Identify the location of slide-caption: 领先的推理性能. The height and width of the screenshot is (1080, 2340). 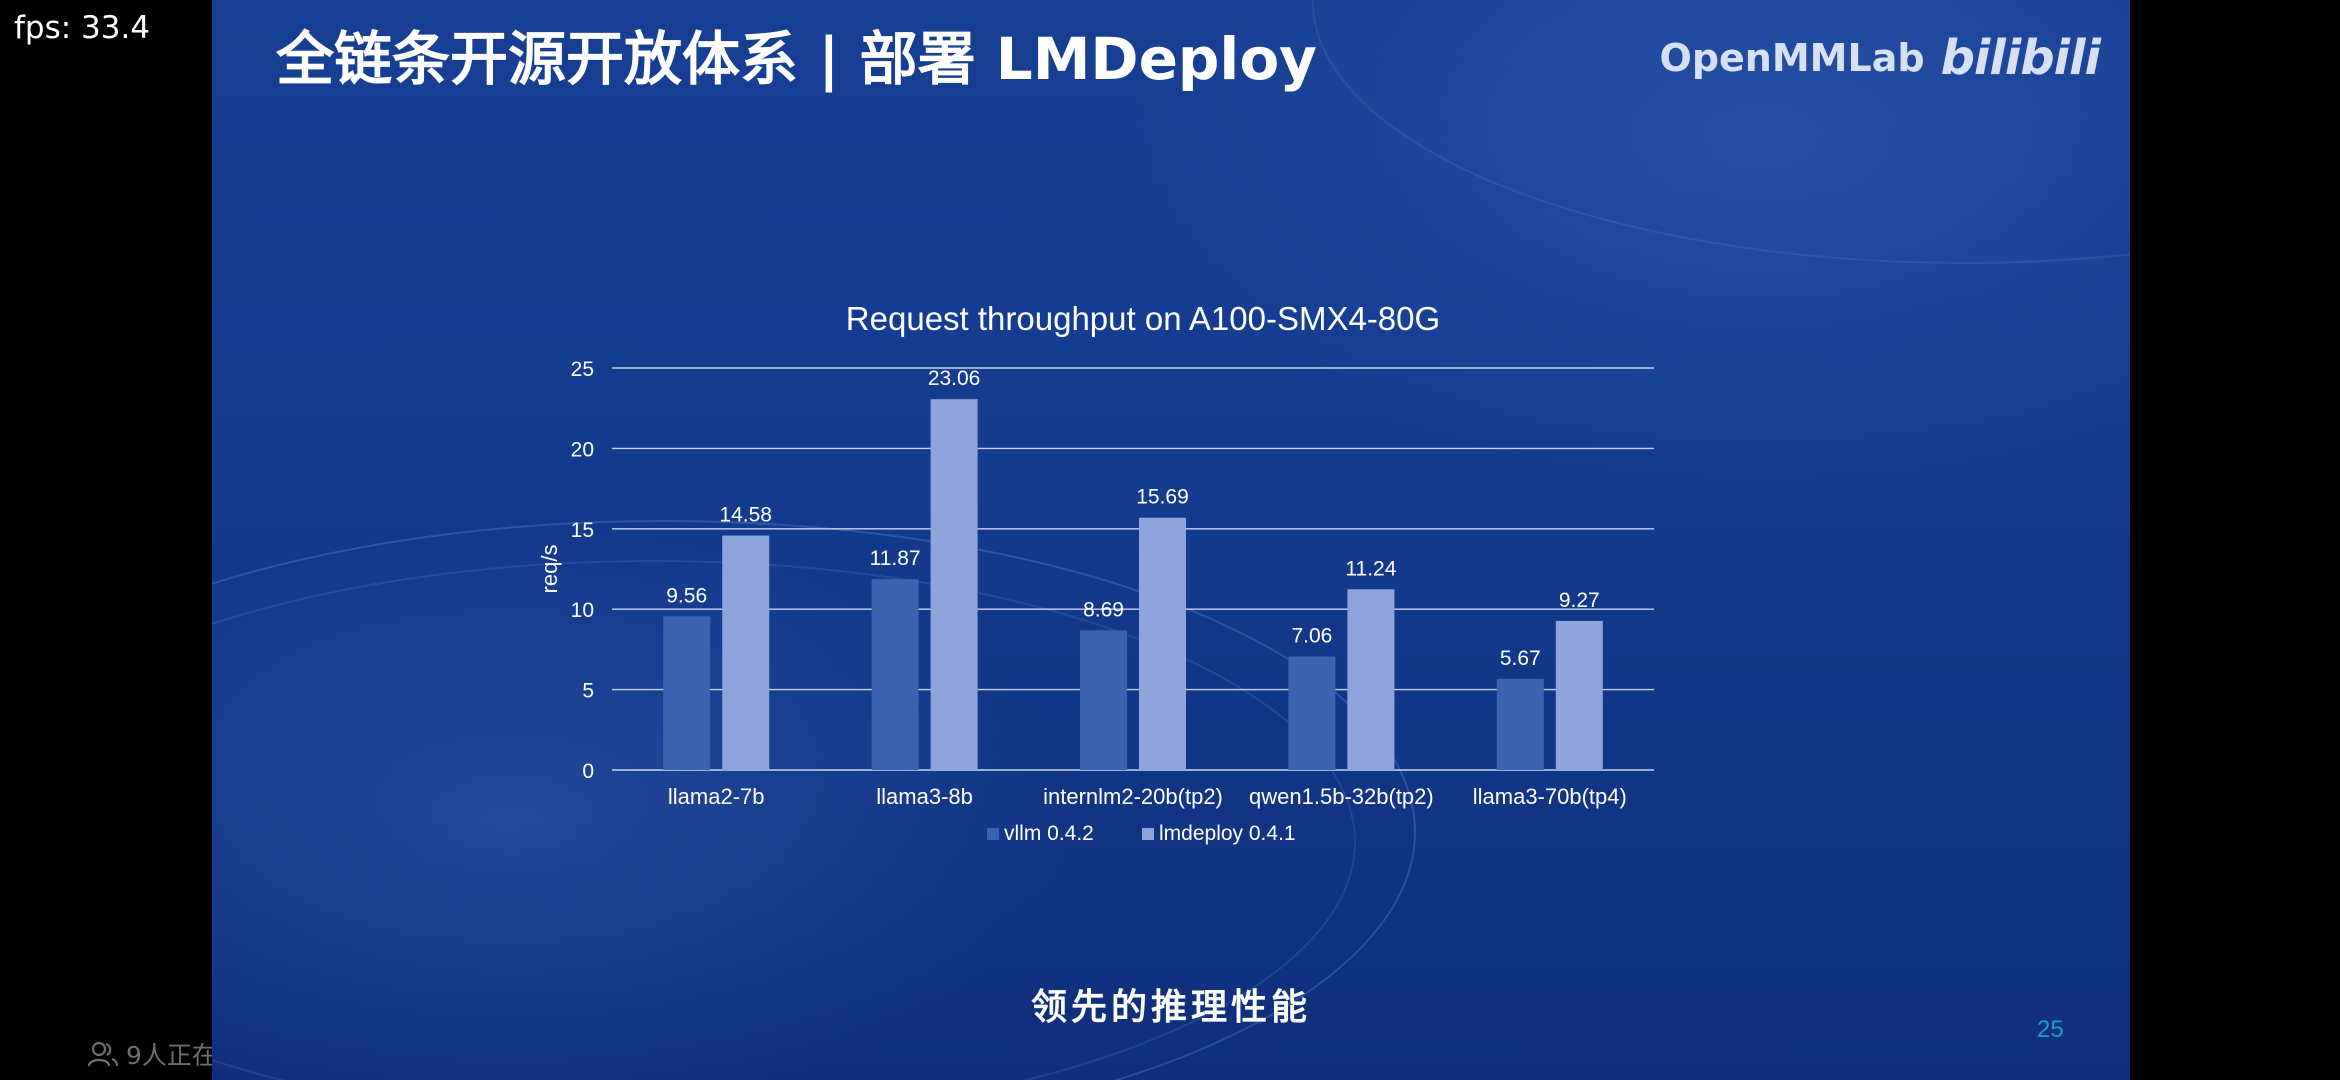
(1170, 1007).